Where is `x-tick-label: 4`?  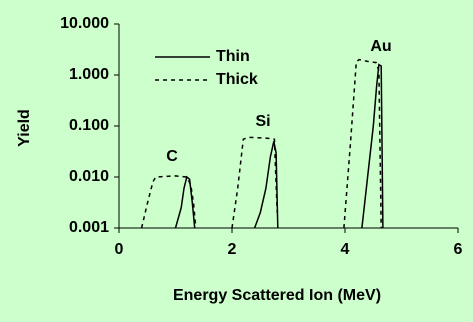 x-tick-label: 4 is located at coordinates (345, 249).